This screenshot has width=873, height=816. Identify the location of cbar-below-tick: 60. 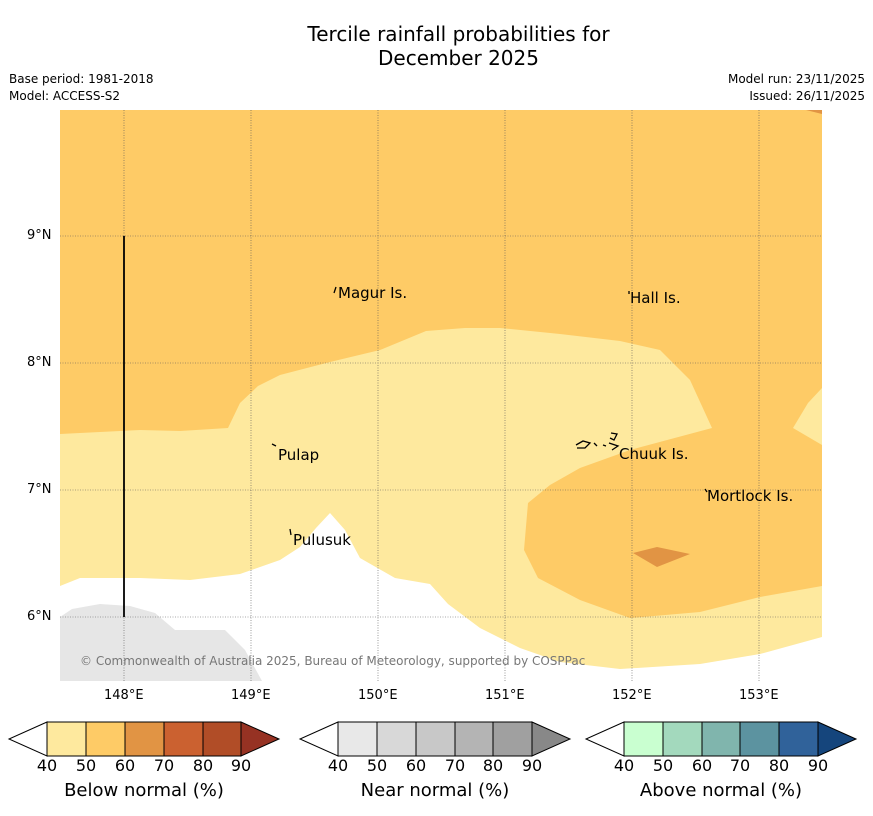
(125, 765).